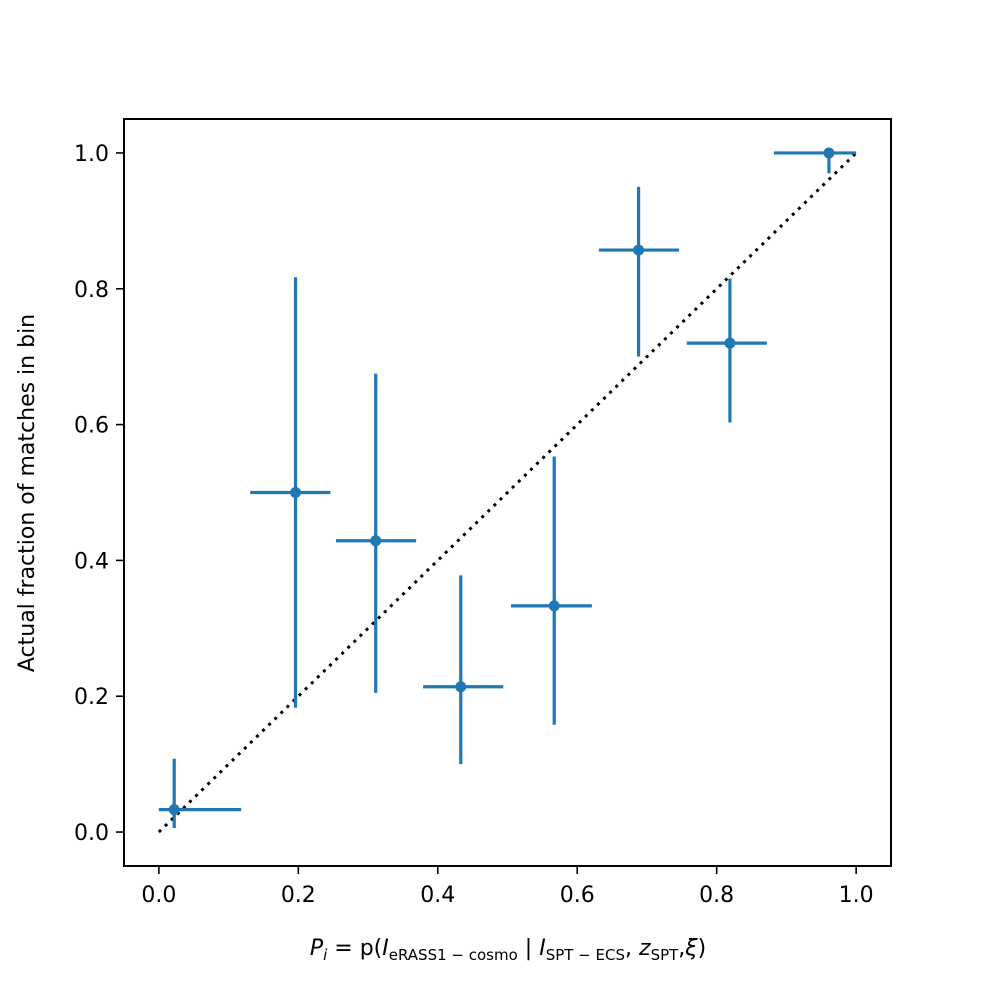  Describe the element at coordinates (691, 948) in the screenshot. I see `x-label-xi: ξ` at that location.